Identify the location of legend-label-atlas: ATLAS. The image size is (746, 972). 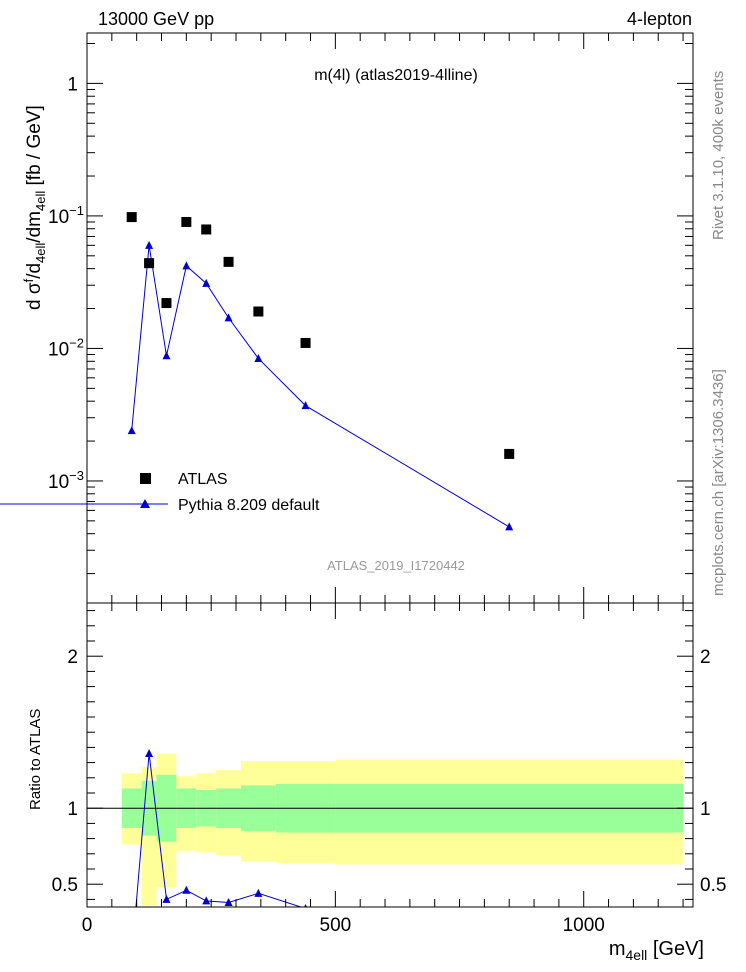
(203, 479).